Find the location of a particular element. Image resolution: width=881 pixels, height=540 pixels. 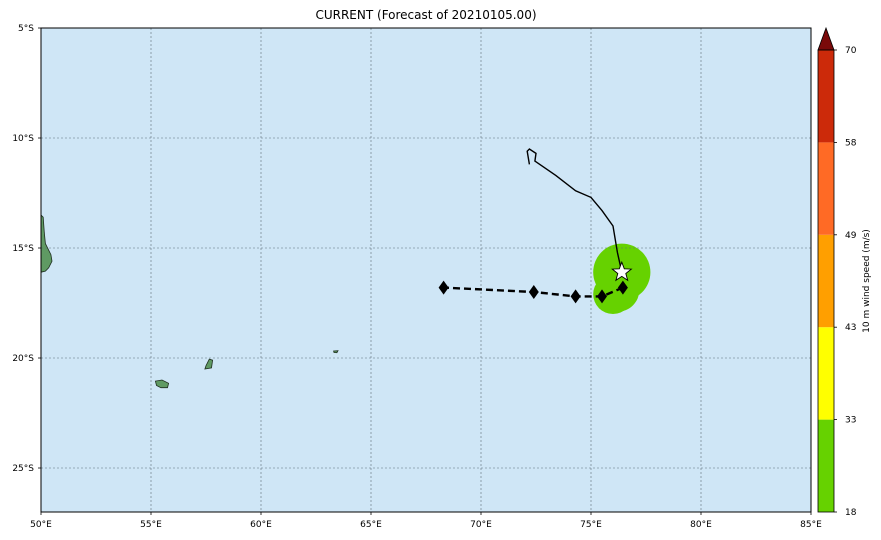

colorbar-label: 10 m wind speed (m/s) is located at coordinates (867, 281).